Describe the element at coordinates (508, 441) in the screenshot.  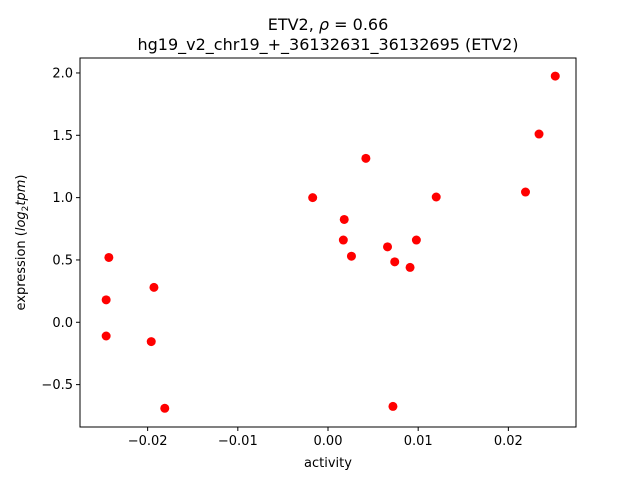
I see `x-tick-label: 0.02` at that location.